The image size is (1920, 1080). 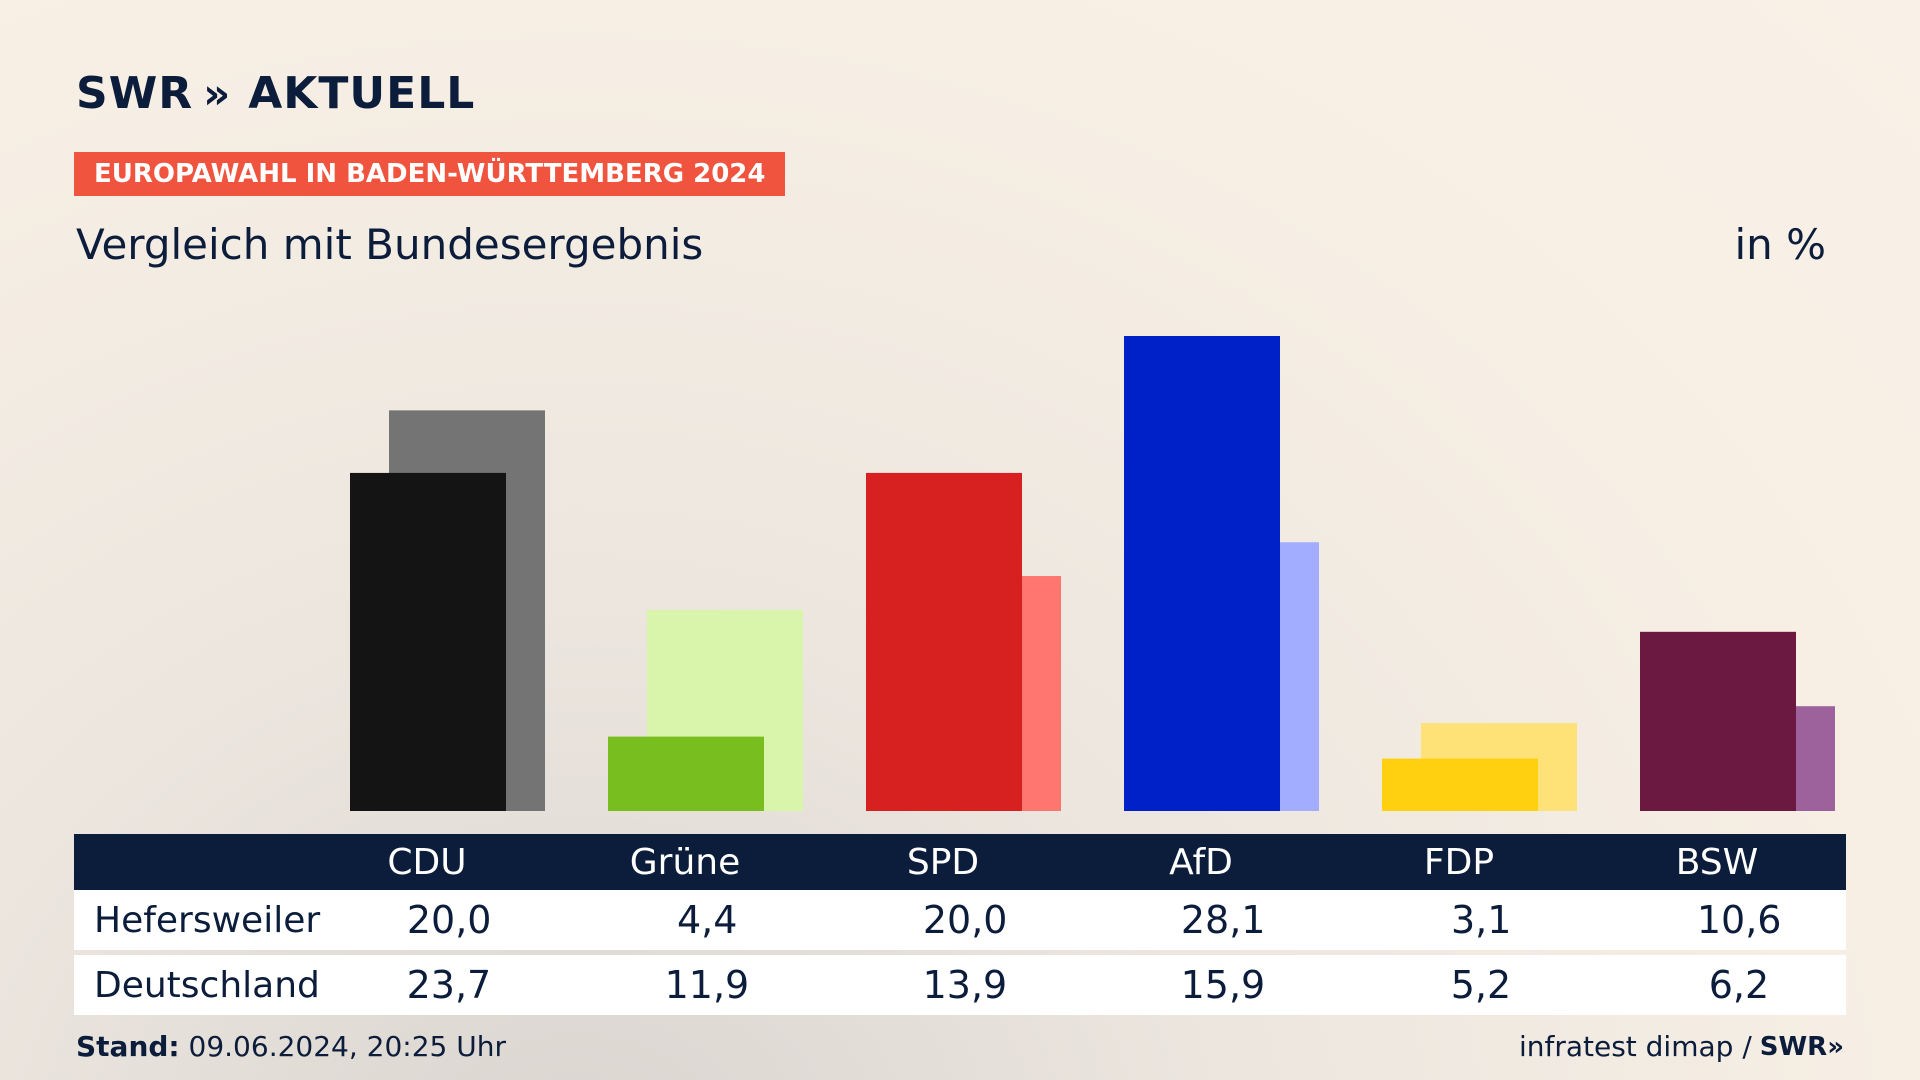 I want to click on timestamp: Stand: 09.06.2024, 20:25 Uhr, so click(x=291, y=1046).